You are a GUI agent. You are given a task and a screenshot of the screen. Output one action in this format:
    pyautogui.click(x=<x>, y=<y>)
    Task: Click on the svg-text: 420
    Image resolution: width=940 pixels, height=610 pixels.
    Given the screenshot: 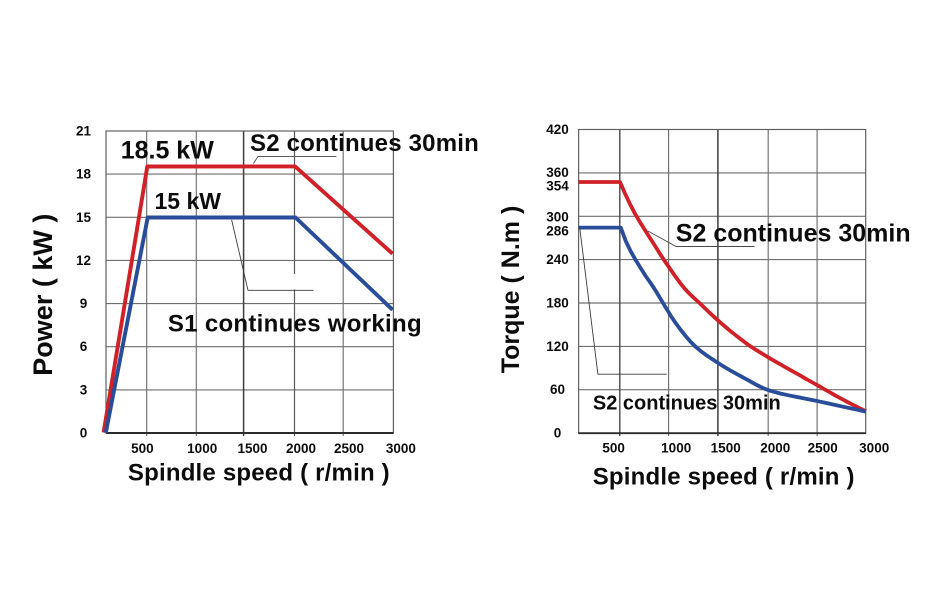 What is the action you would take?
    pyautogui.click(x=557, y=129)
    